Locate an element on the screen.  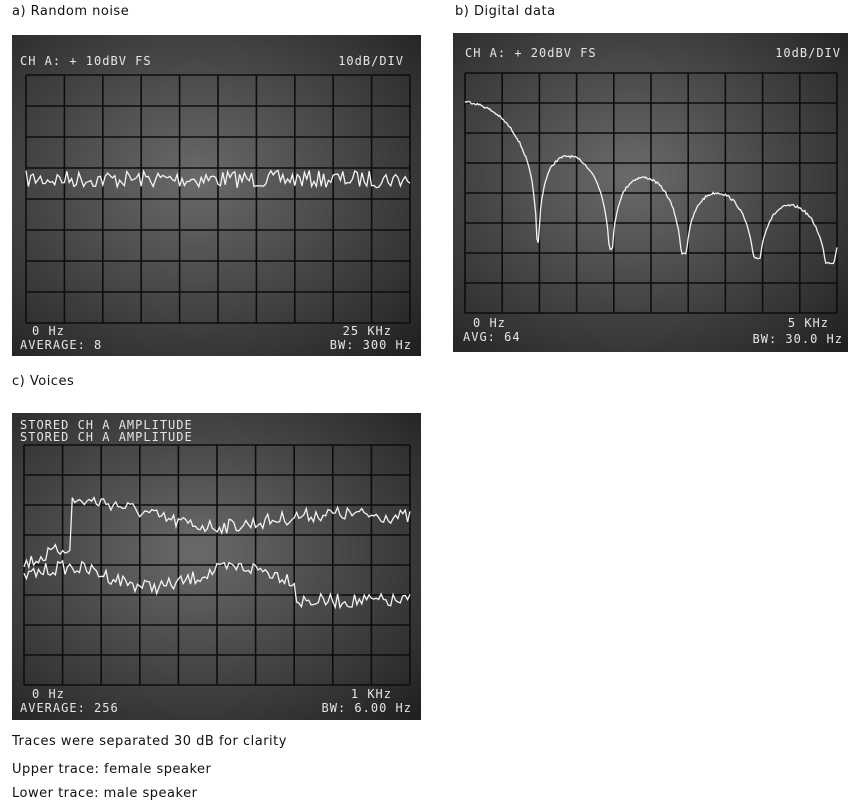
screen-text: CH A: + 10dBV FS is located at coordinates (86, 61).